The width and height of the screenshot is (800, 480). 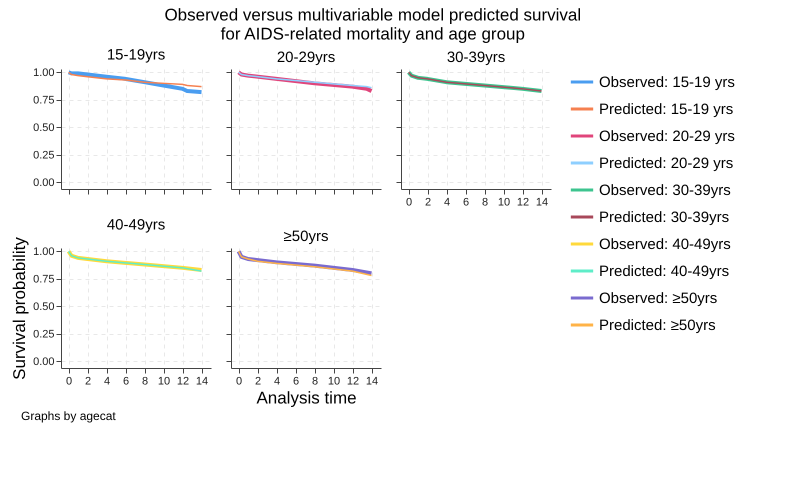 I want to click on legend-label: Predicted: 40-49yrs, so click(x=664, y=271).